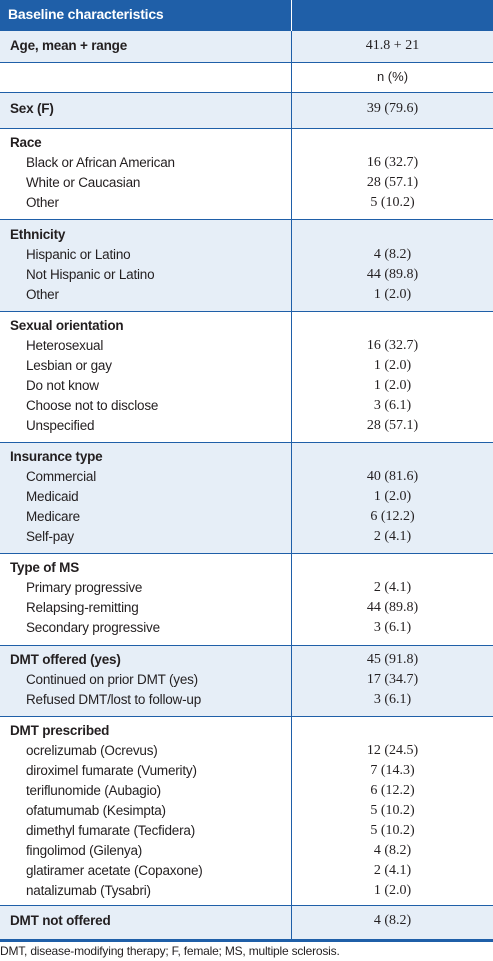  What do you see at coordinates (246, 940) in the screenshot?
I see `table-bottom-rule` at bounding box center [246, 940].